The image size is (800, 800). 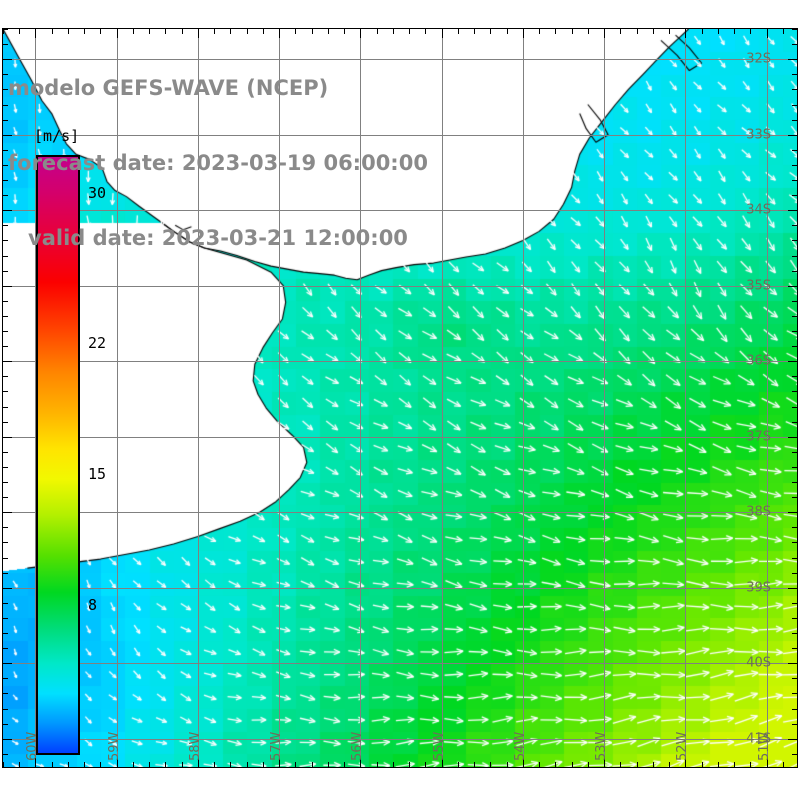 I want to click on colorbar: [m/s] 30 22 15 8, so click(x=70, y=441).